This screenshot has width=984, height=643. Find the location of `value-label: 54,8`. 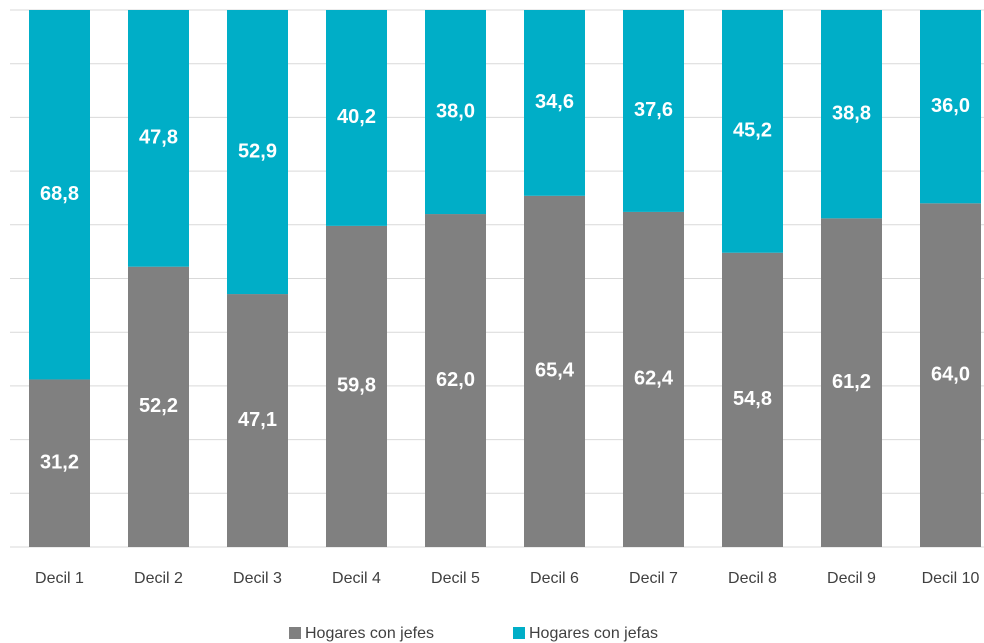

value-label: 54,8 is located at coordinates (752, 399).